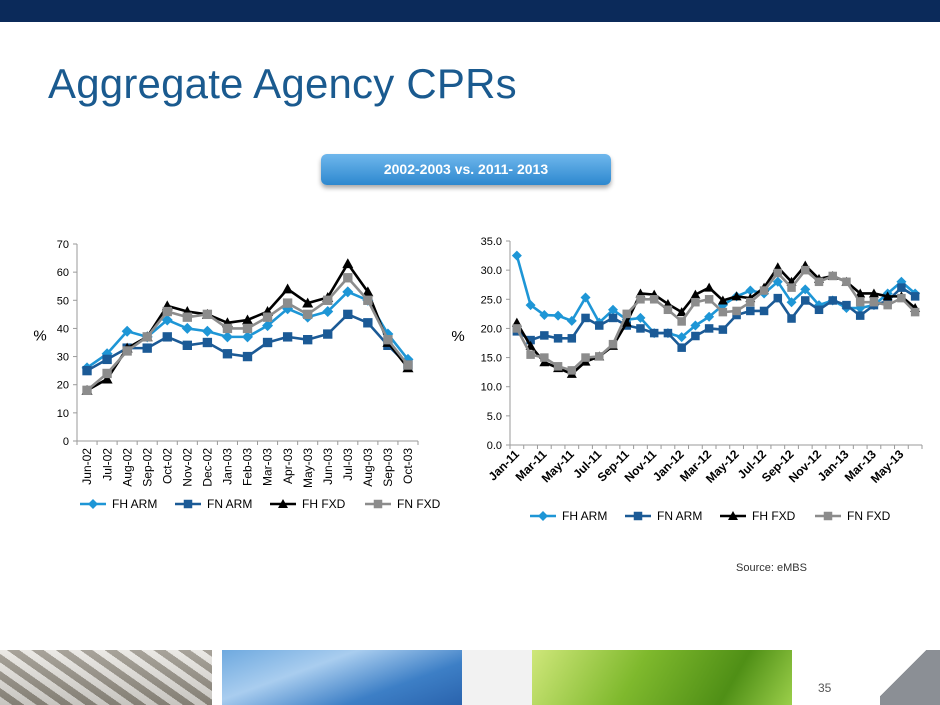 This screenshot has height=705, width=940. I want to click on y-tick-label: 40, so click(63, 329).